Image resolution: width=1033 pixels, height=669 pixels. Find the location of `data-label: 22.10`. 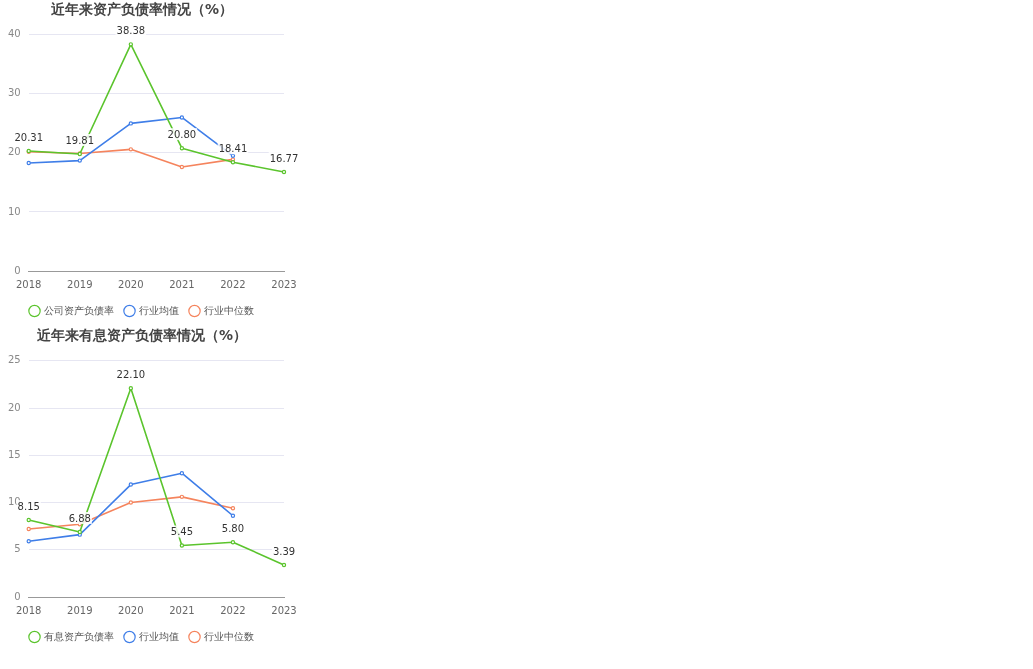

data-label: 22.10 is located at coordinates (131, 374).